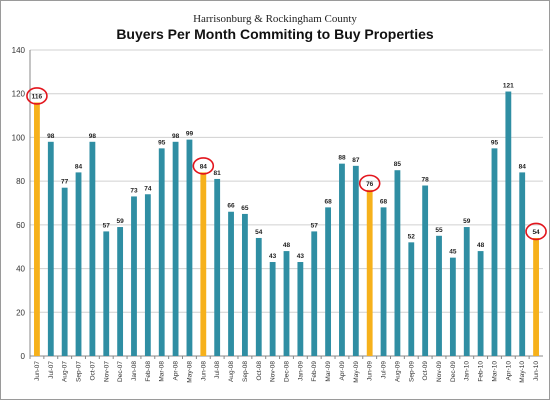  I want to click on data-label-Sep-08: 65, so click(245, 208).